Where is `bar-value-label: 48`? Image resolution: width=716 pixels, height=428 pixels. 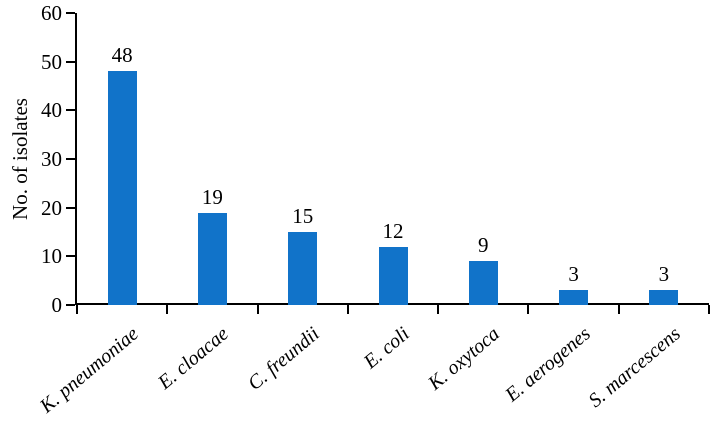
bar-value-label: 48 is located at coordinates (122, 55).